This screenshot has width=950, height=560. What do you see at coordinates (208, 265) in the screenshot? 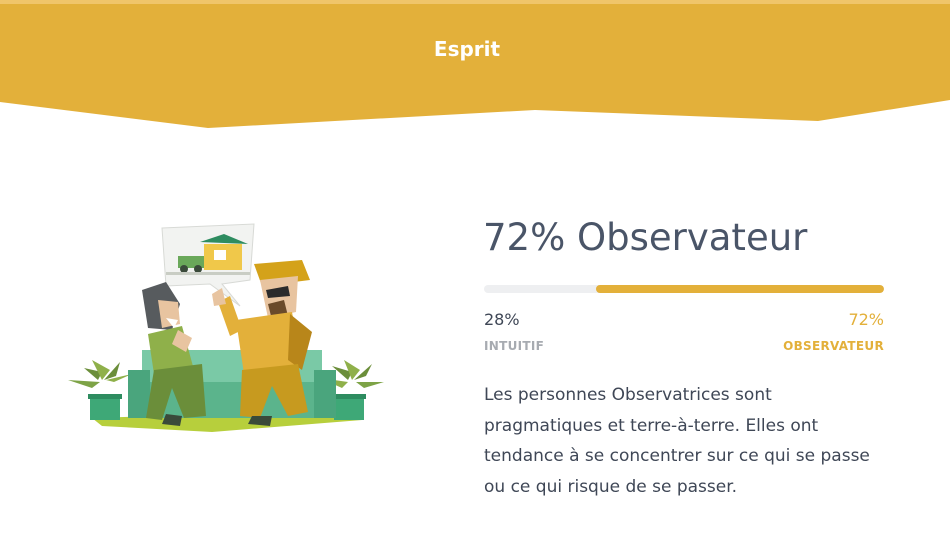
I see `speech-bubble-icon` at bounding box center [208, 265].